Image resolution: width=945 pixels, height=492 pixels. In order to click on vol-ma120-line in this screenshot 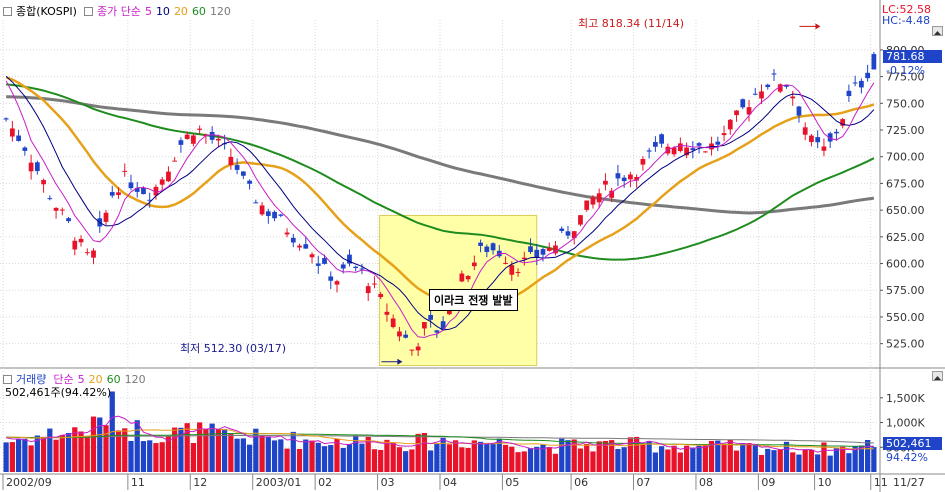, I will do `click(440, 439)`.